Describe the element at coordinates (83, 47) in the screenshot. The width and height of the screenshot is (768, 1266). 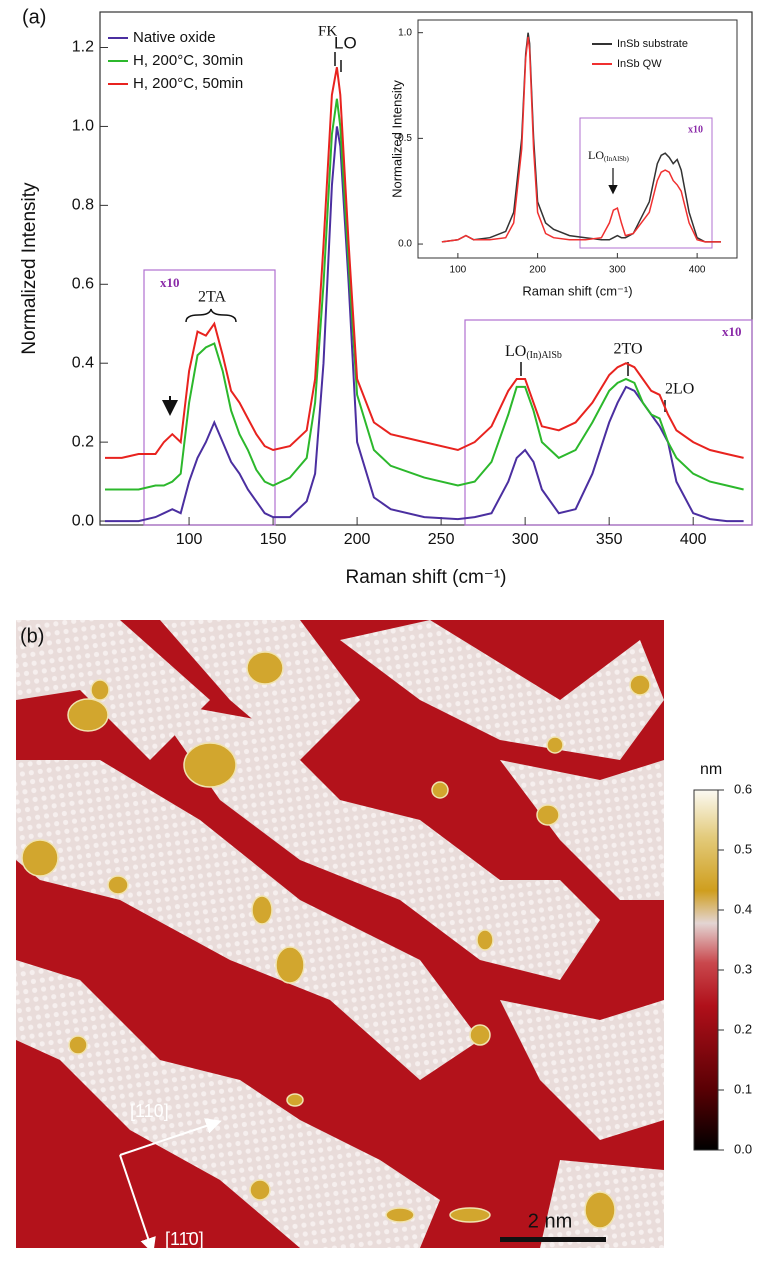
I see `y-tick-label: 1.2` at that location.